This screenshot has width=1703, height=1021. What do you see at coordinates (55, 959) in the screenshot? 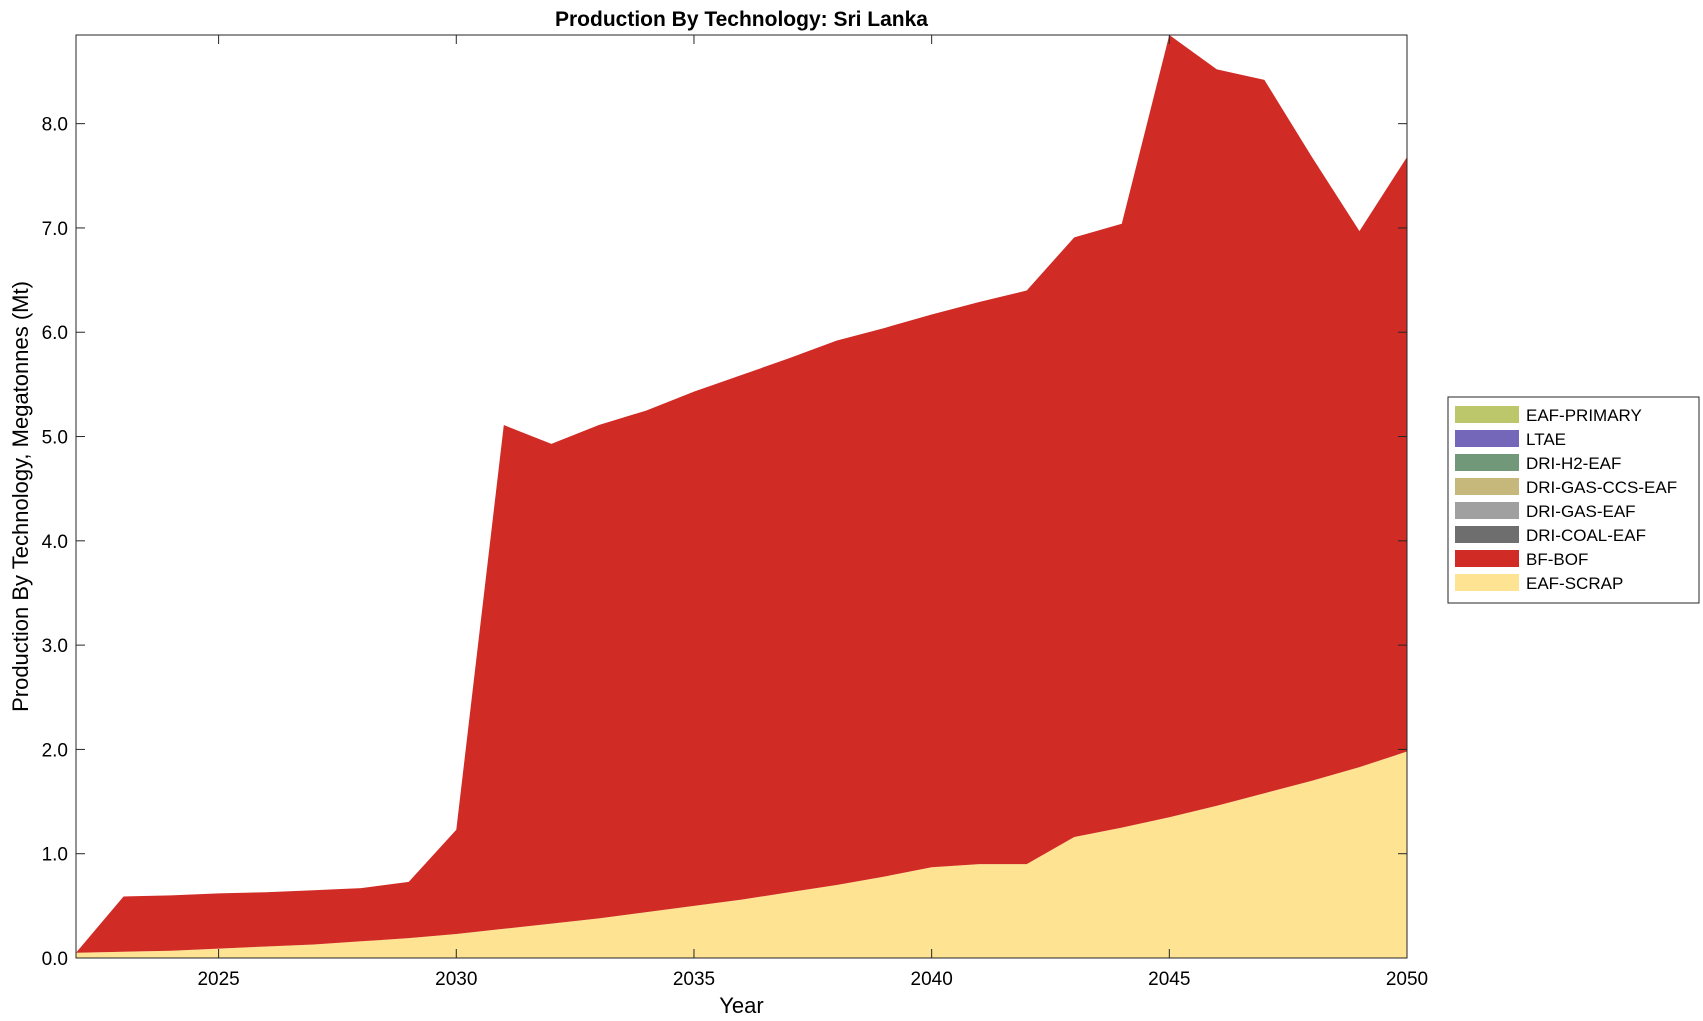
I see `y-tick-label: 0.0` at bounding box center [55, 959].